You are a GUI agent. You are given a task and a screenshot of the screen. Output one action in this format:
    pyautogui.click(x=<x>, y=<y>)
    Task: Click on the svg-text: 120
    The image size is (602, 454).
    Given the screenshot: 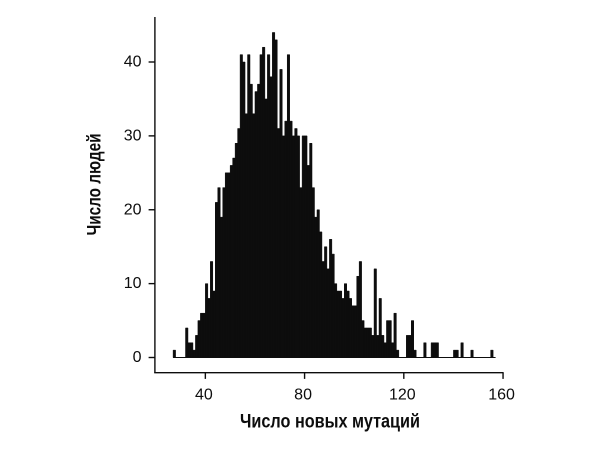 What is the action you would take?
    pyautogui.click(x=402, y=395)
    